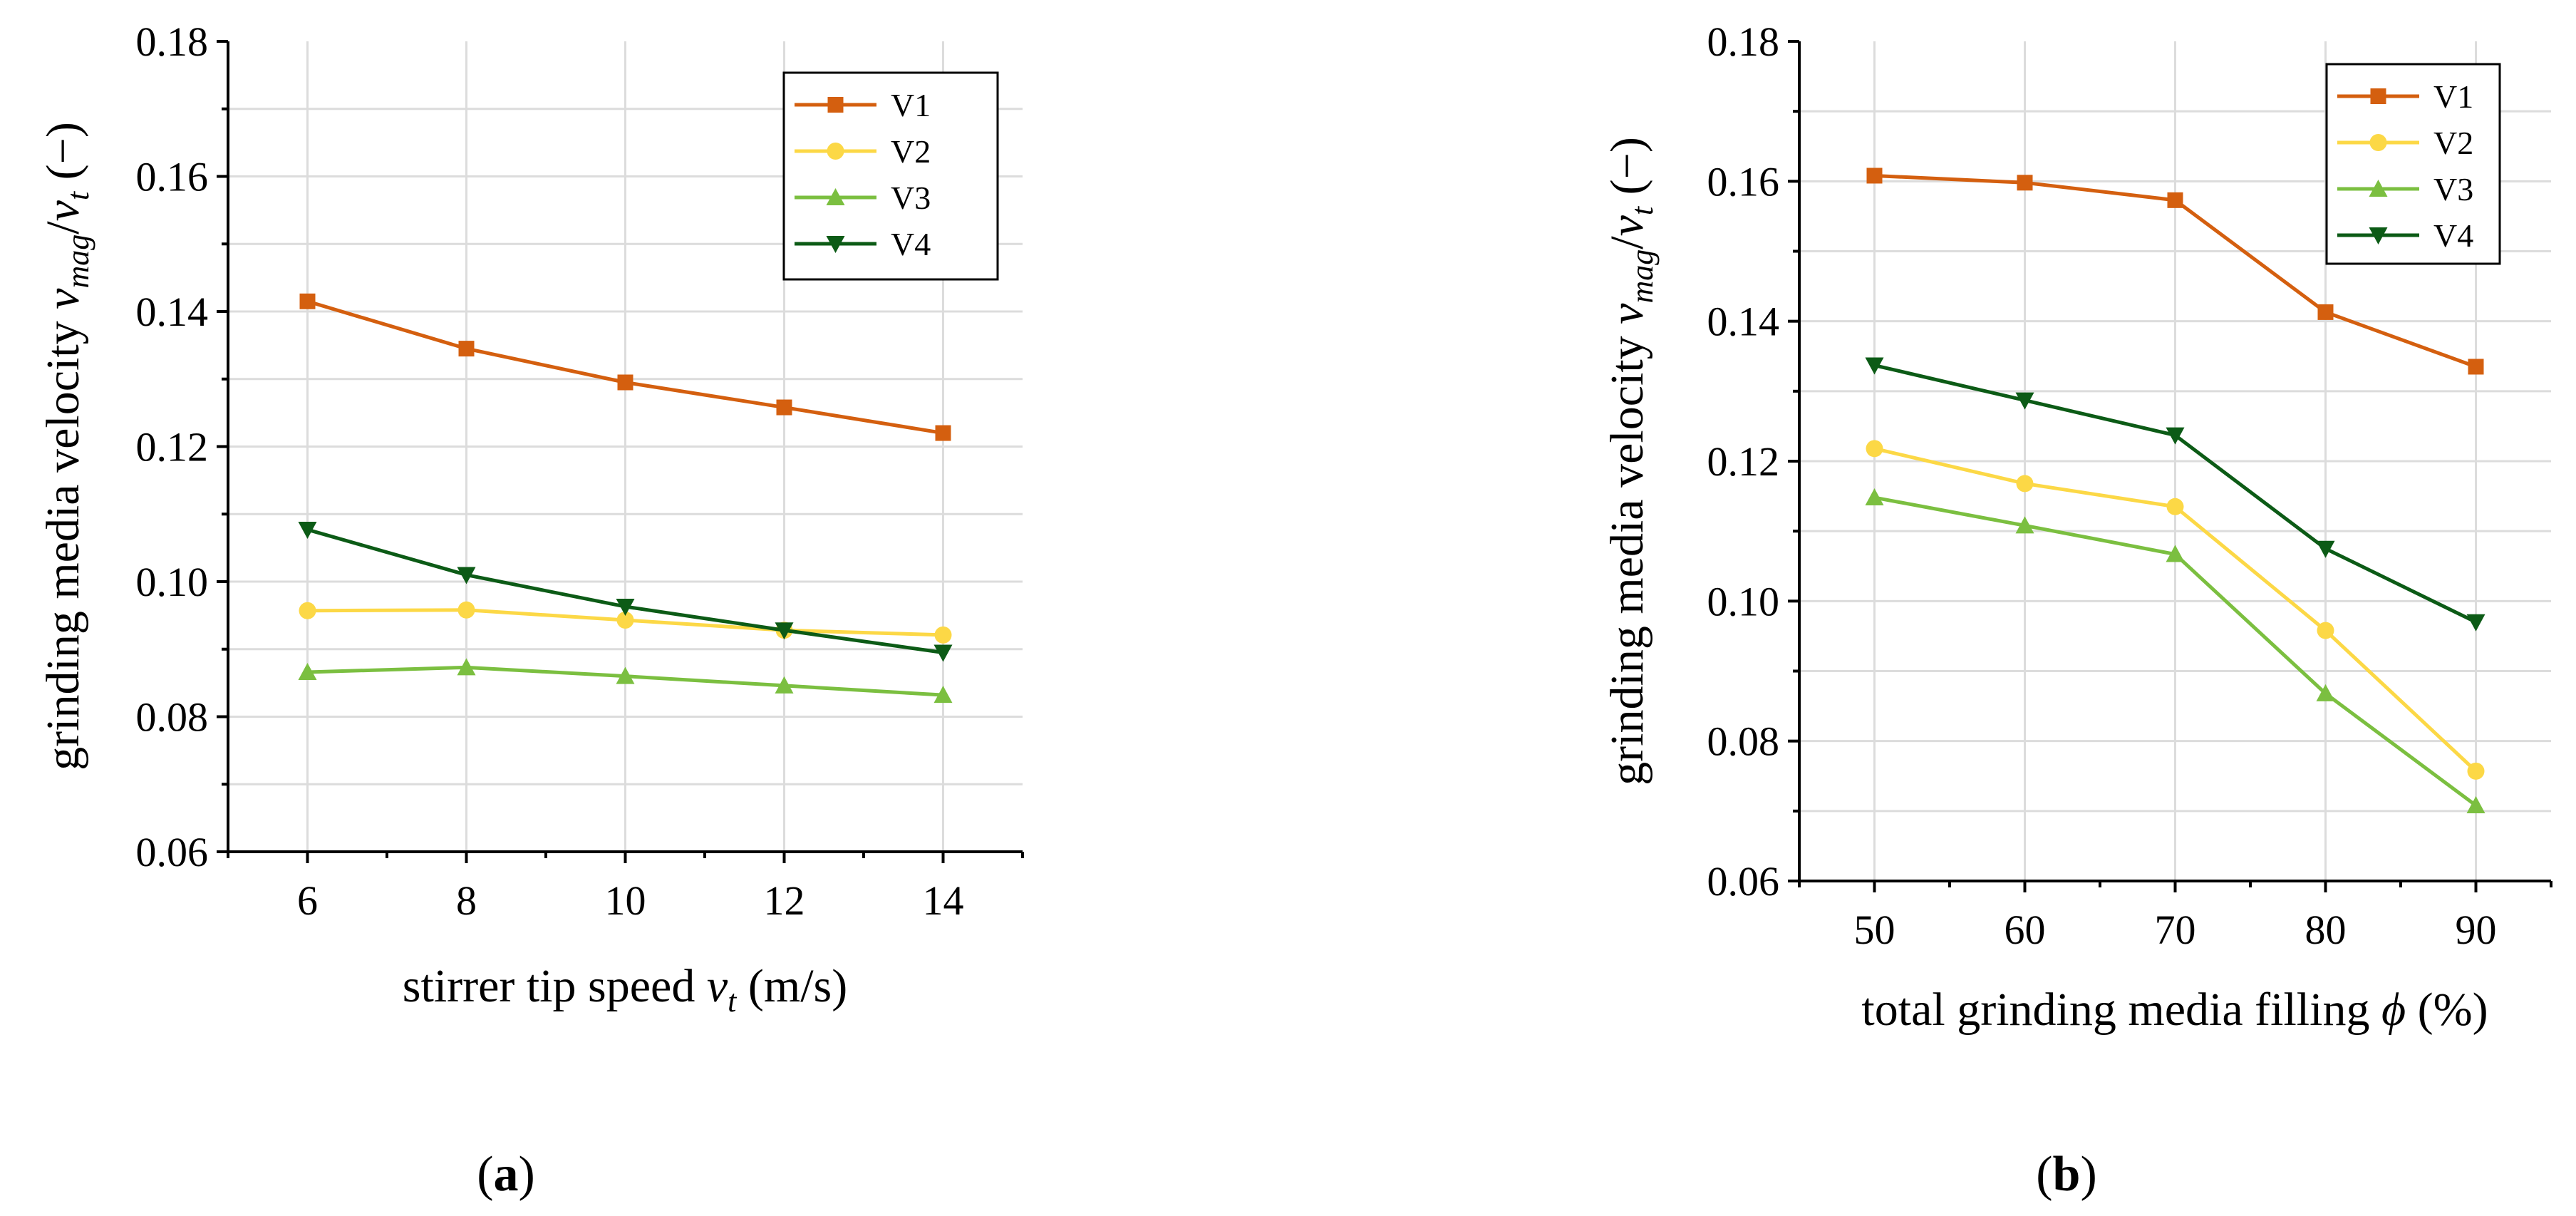 The height and width of the screenshot is (1216, 2576). I want to click on y-axis-title-var: v, so click(1627, 313).